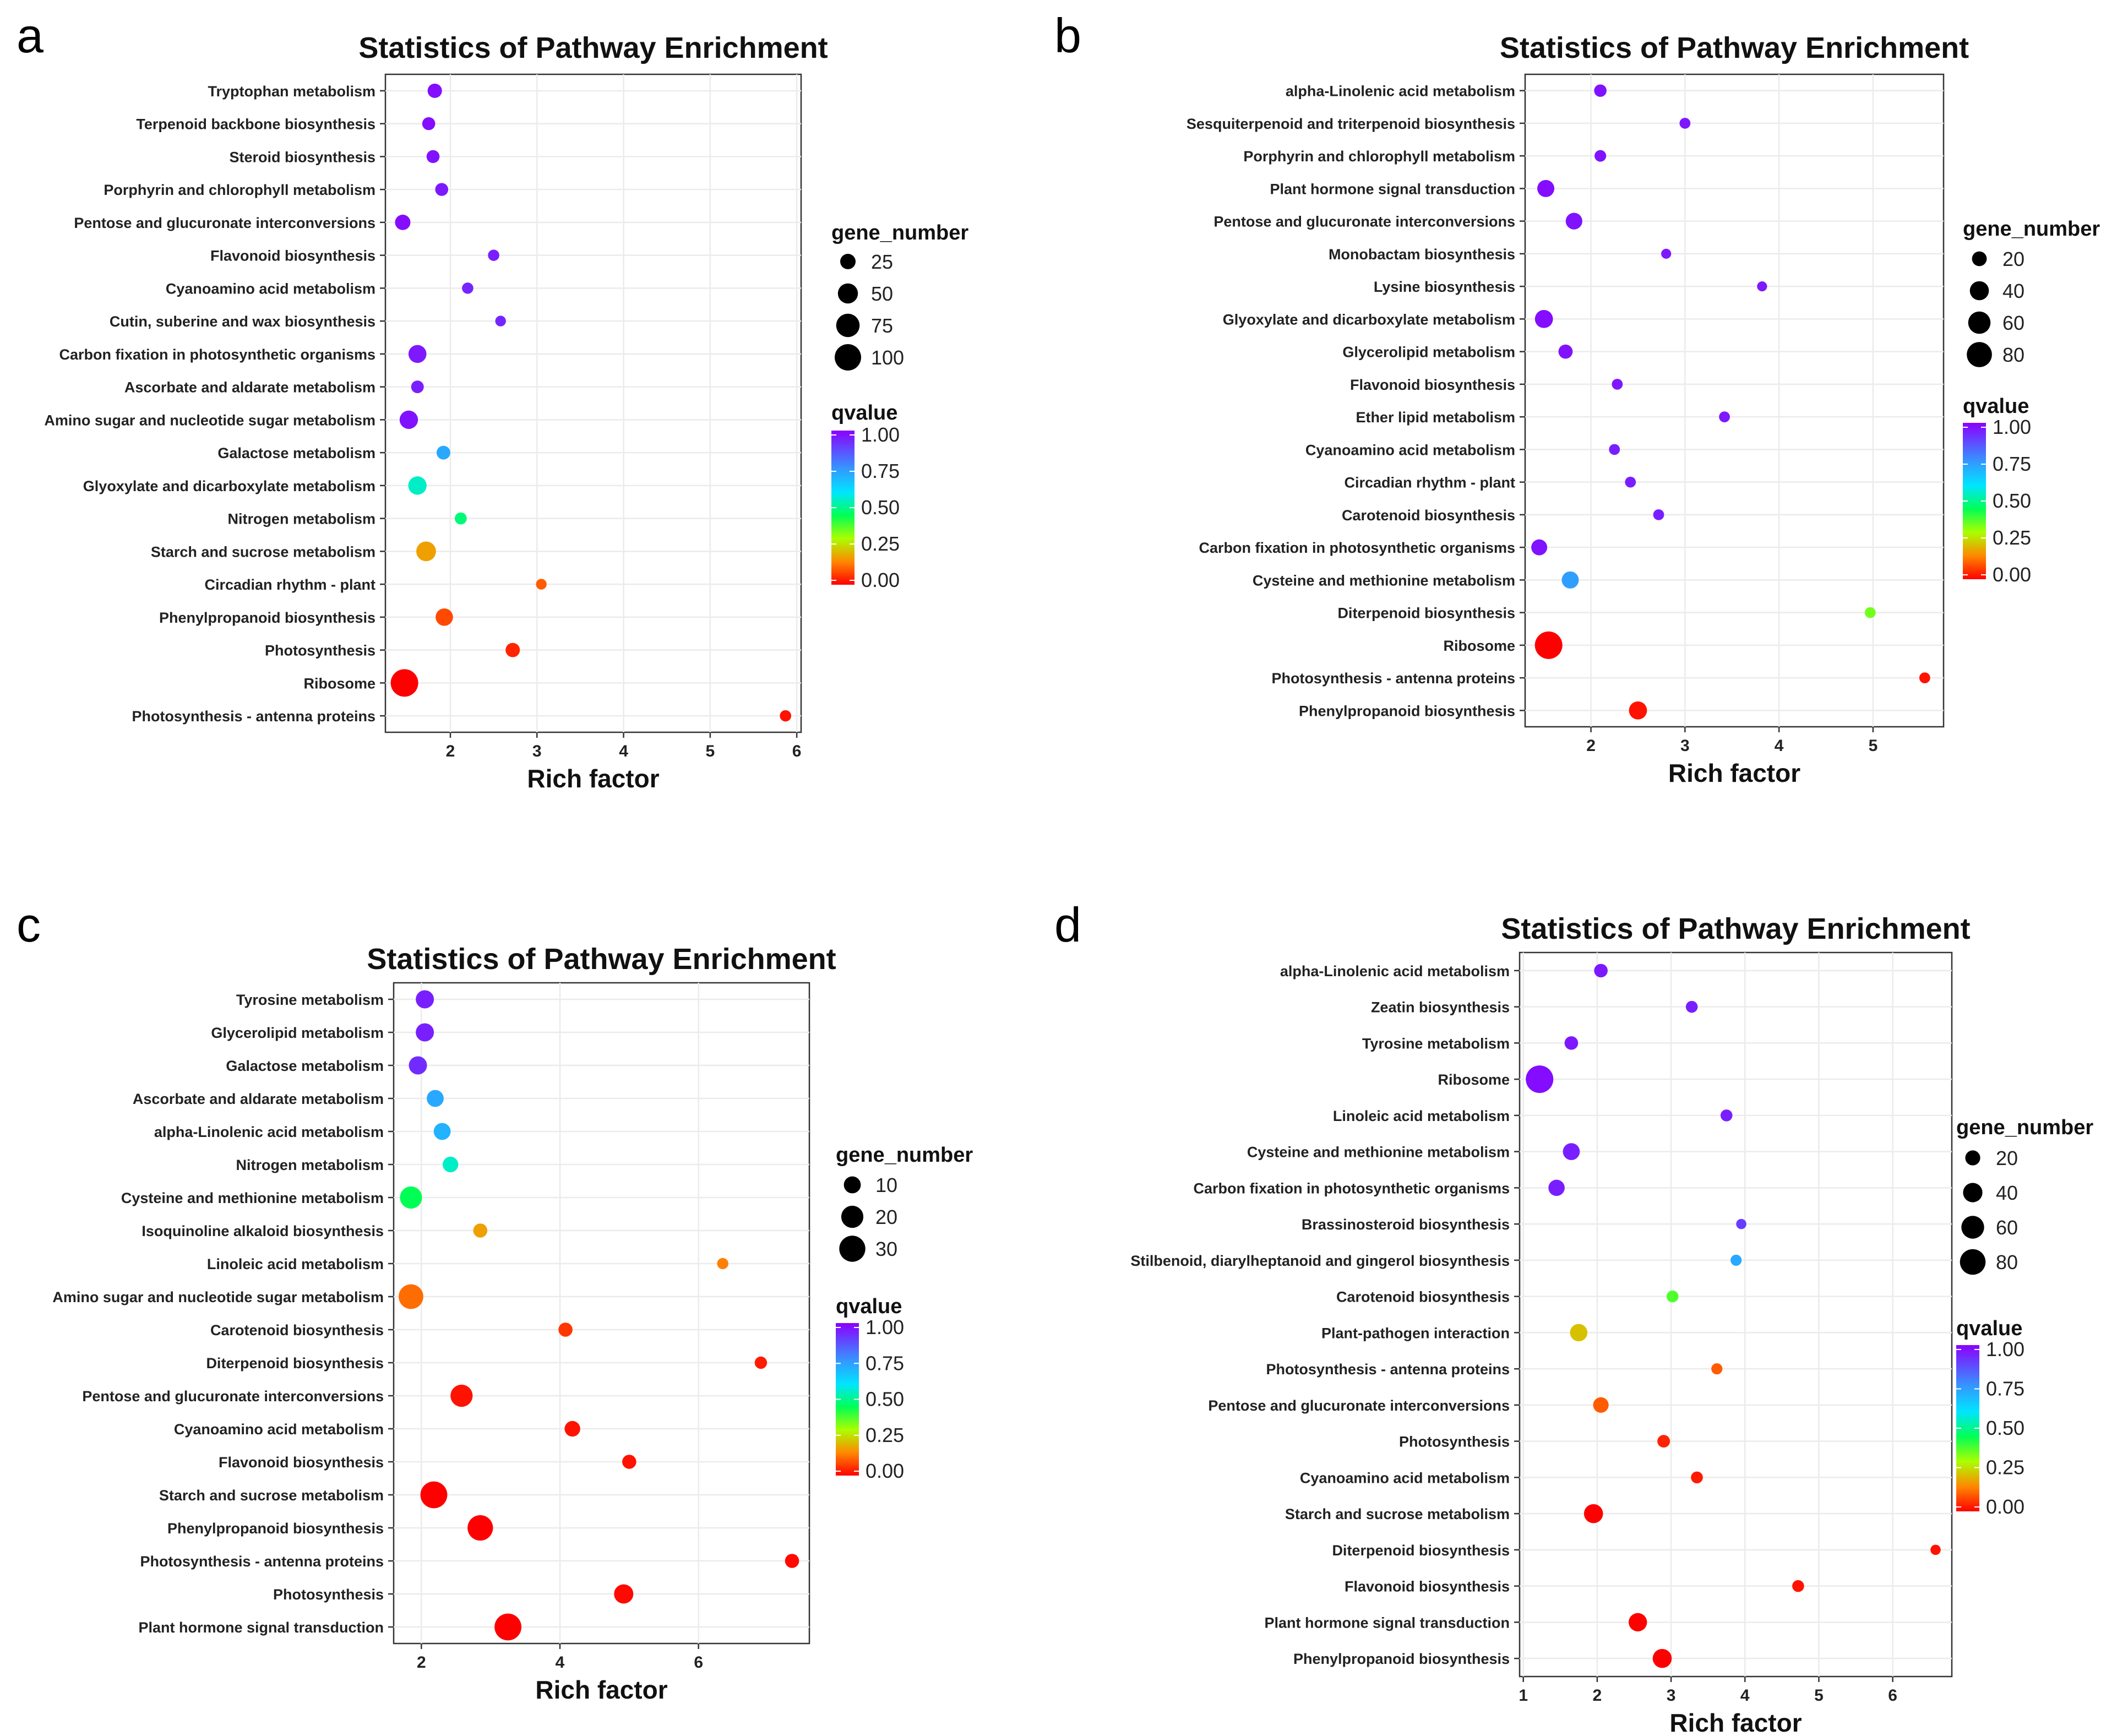  Describe the element at coordinates (2007, 1262) in the screenshot. I see `size-legend-label: 80` at that location.